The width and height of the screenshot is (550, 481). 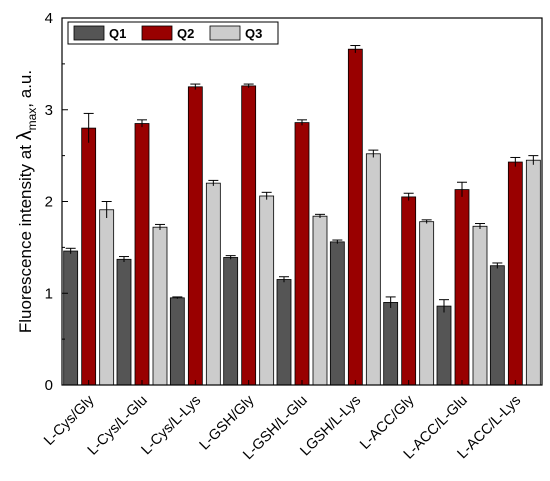 What do you see at coordinates (185, 33) in the screenshot?
I see `legend-label-q2: Q2` at bounding box center [185, 33].